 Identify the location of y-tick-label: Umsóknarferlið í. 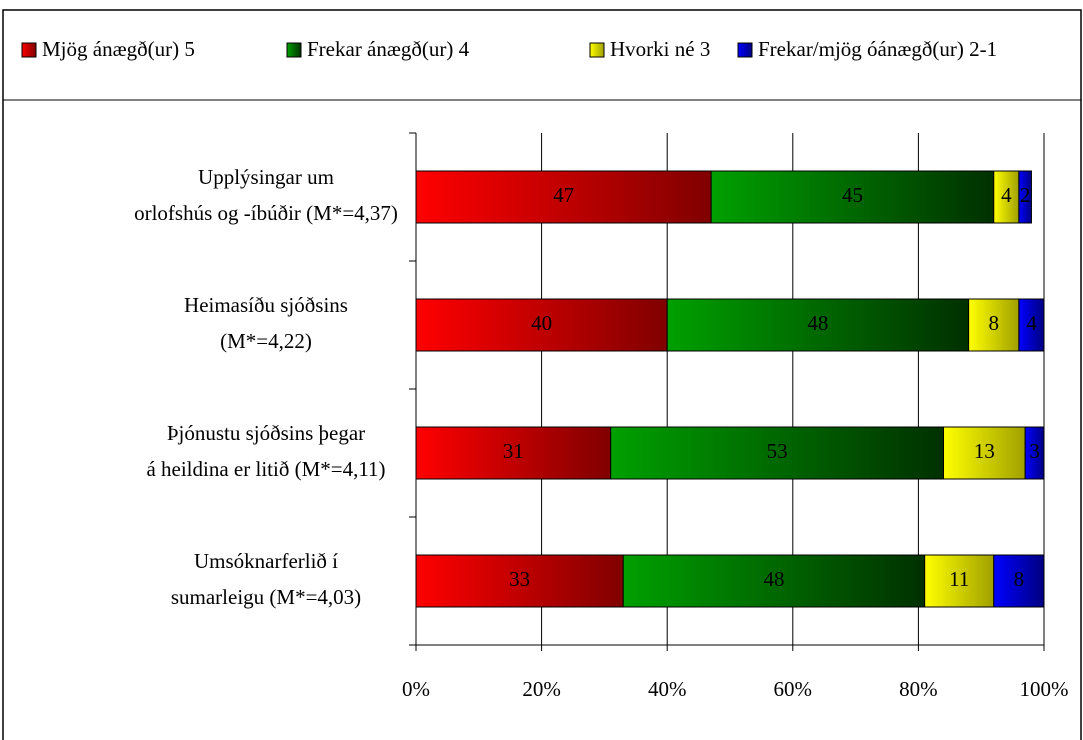
(266, 561).